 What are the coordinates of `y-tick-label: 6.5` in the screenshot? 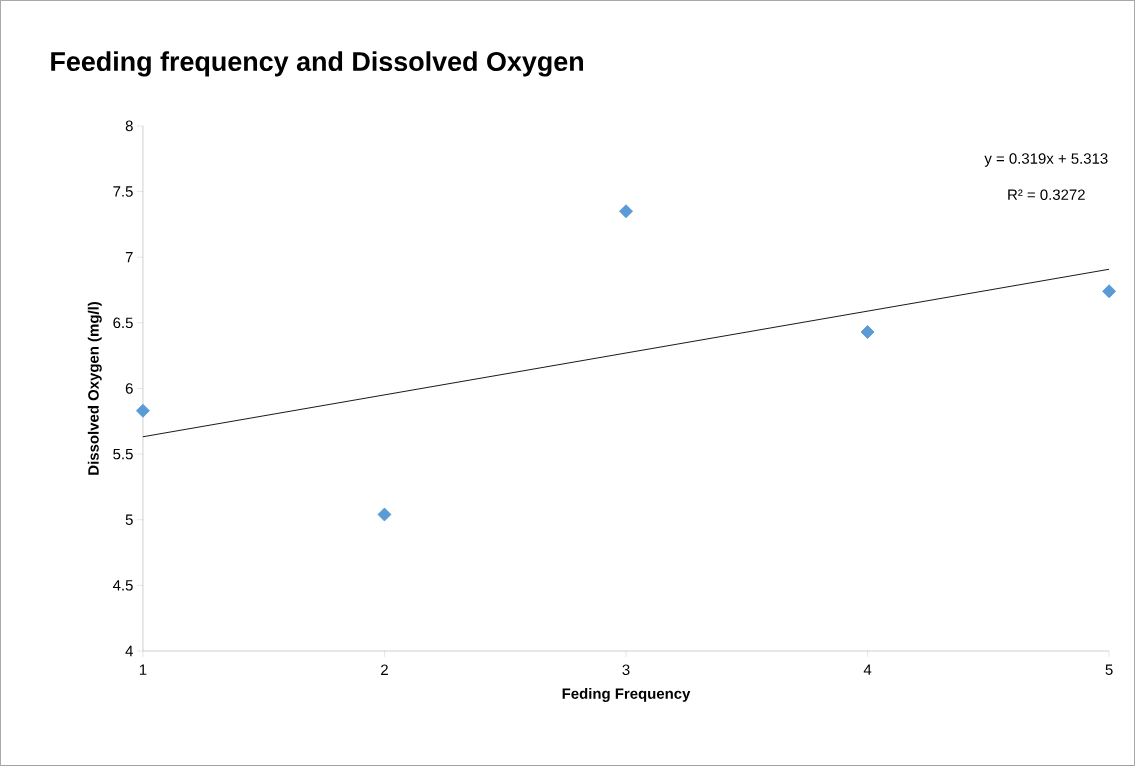 It's located at (123, 323).